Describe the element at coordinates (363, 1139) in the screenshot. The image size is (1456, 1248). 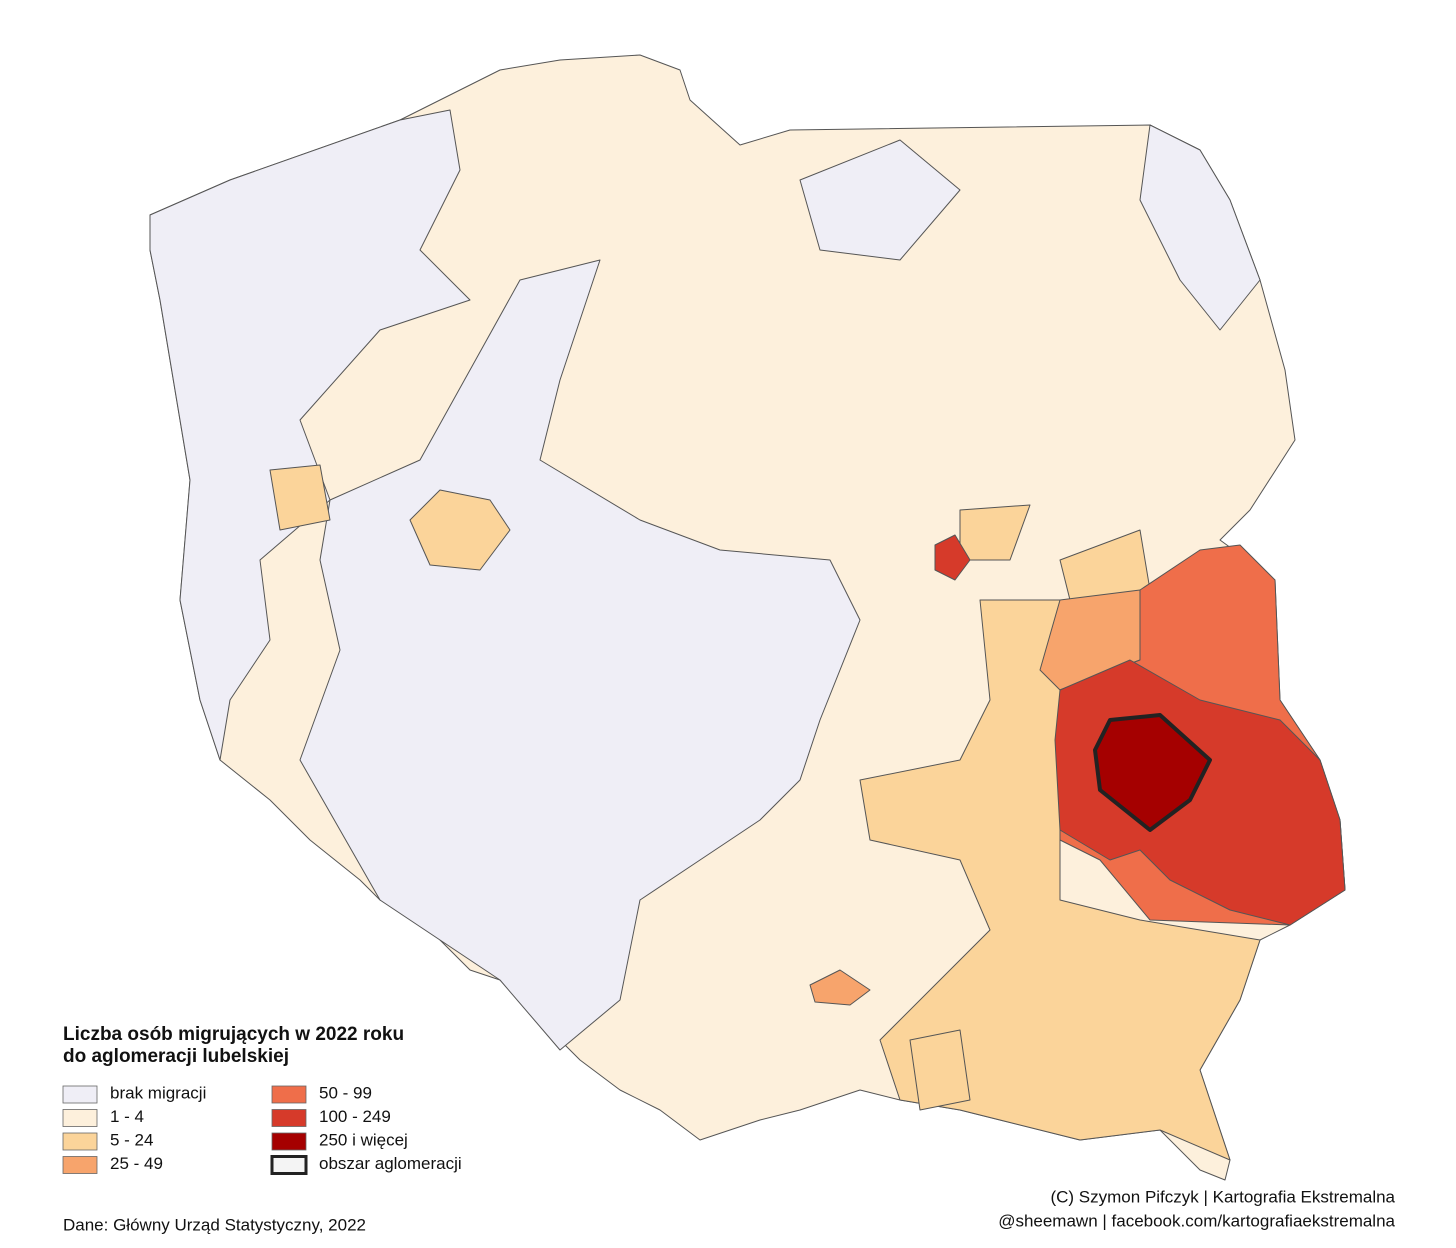
I see `legend-label: 250 i więcej` at that location.